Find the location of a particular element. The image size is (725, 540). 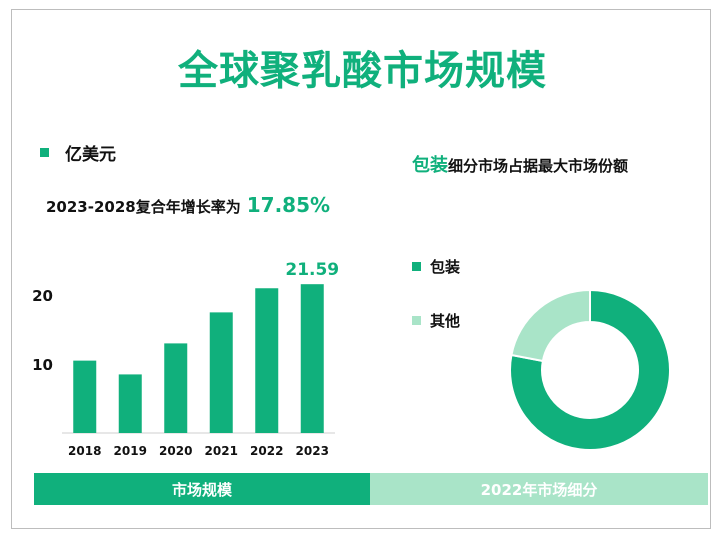

page-title: 全球聚乳酸市场规模 is located at coordinates (362, 71).